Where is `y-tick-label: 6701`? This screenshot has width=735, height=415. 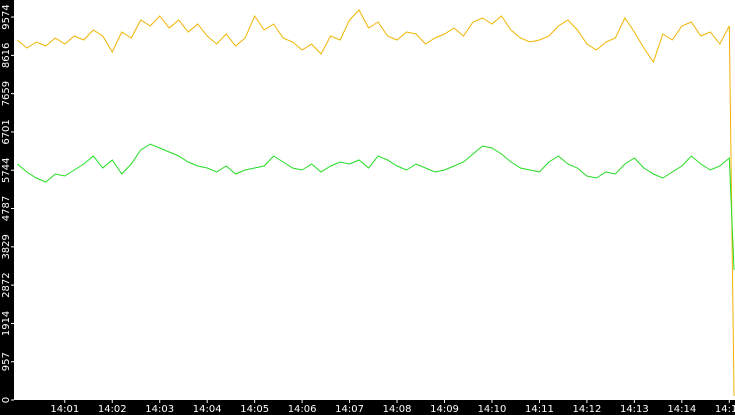
y-tick-label: 6701 is located at coordinates (6, 131).